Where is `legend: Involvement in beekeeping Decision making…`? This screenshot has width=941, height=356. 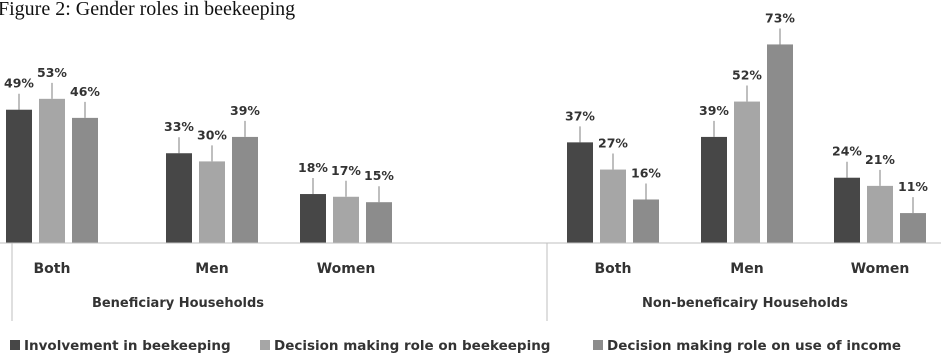 legend: Involvement in beekeeping Decision making… is located at coordinates (455, 346).